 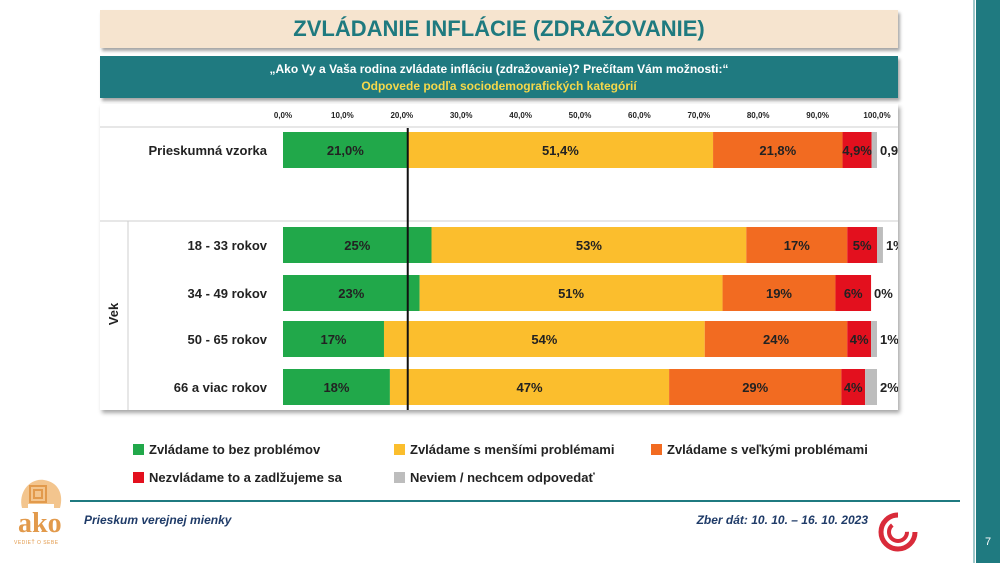 I want to click on legend-item-no-problems: Zvládame to bez problémov, so click(x=226, y=449).